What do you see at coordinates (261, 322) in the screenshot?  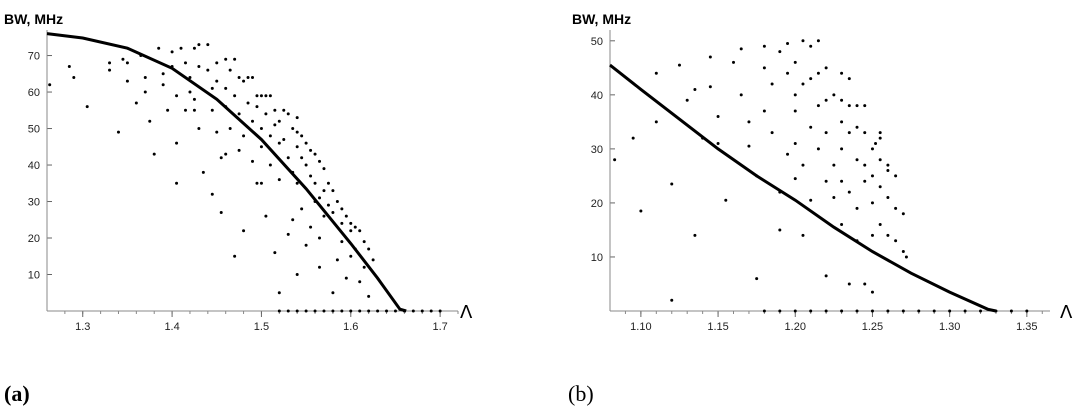 I see `x-ticks-a: 1.3 1.4 1.5 1.6 1.7` at bounding box center [261, 322].